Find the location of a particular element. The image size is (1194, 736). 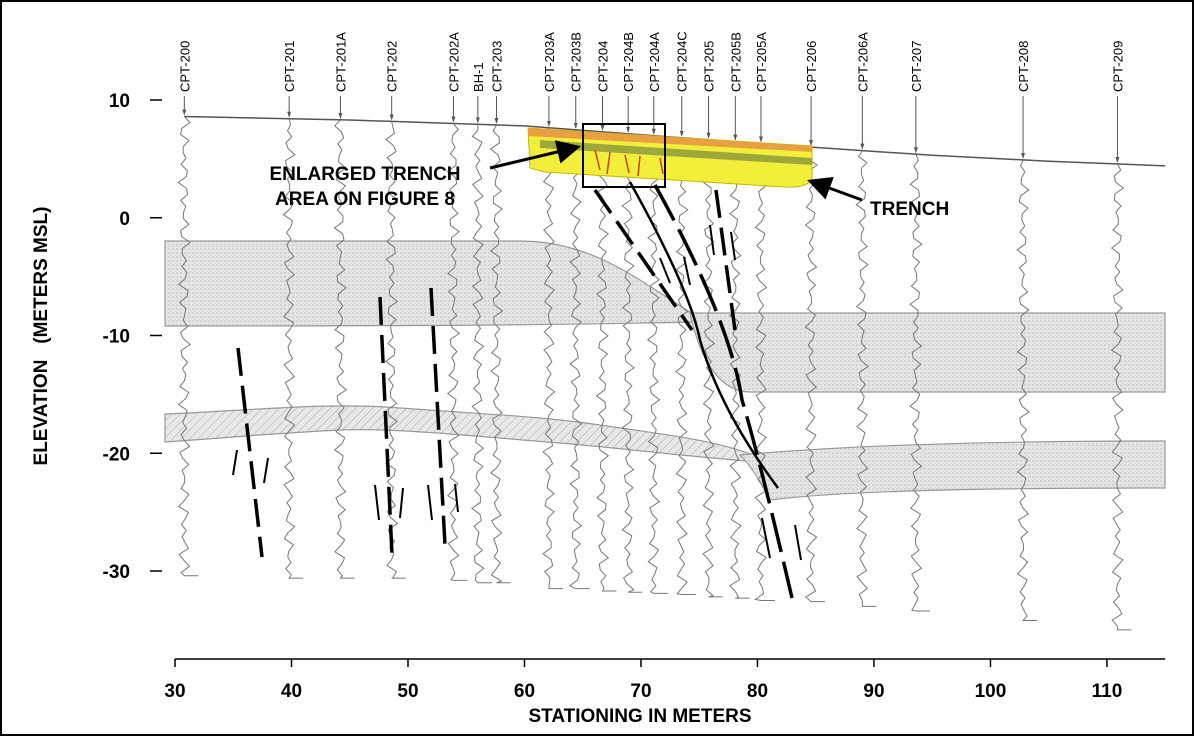

cpt-label: CPT-209 is located at coordinates (1117, 66).